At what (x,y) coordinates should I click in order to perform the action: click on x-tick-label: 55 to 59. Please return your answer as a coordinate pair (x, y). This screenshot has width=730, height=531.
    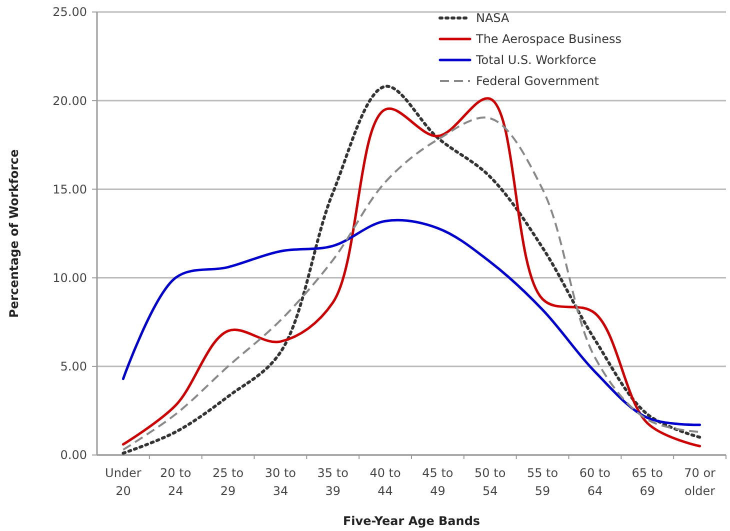
    Looking at the image, I should click on (542, 482).